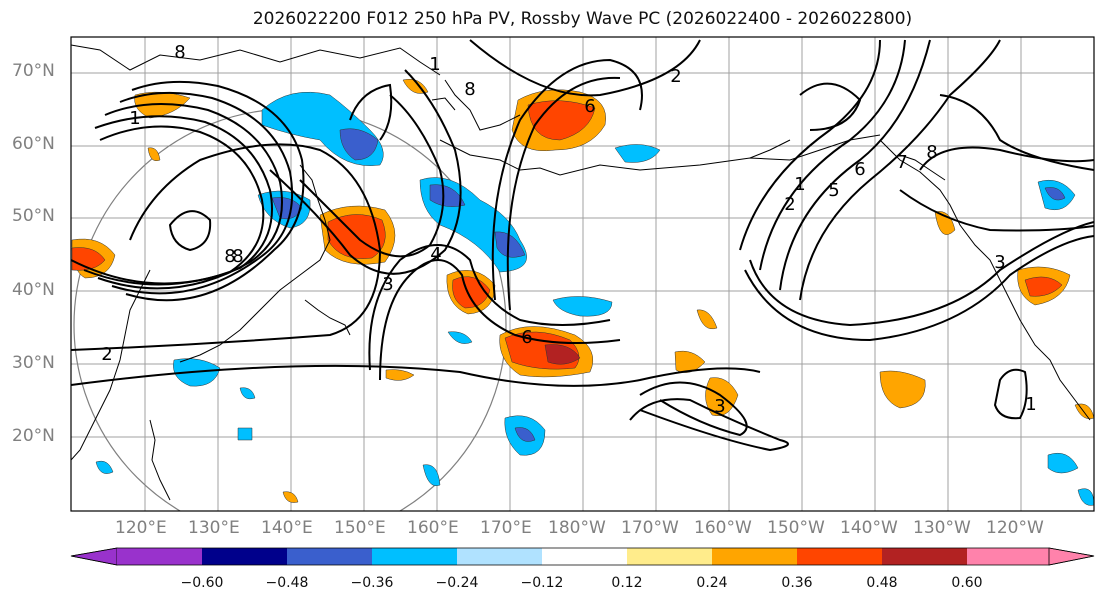 The width and height of the screenshot is (1105, 604). Describe the element at coordinates (542, 583) in the screenshot. I see `colorbar-tick: −0.12` at that location.